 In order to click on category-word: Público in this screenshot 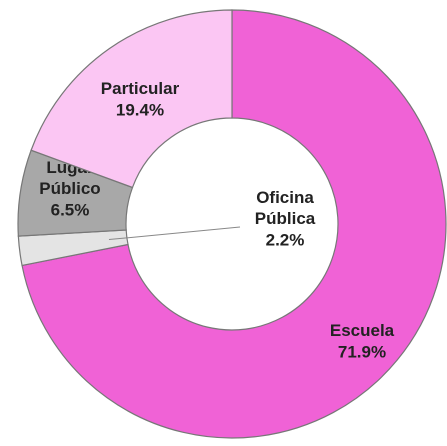, I will do `click(69, 188)`.